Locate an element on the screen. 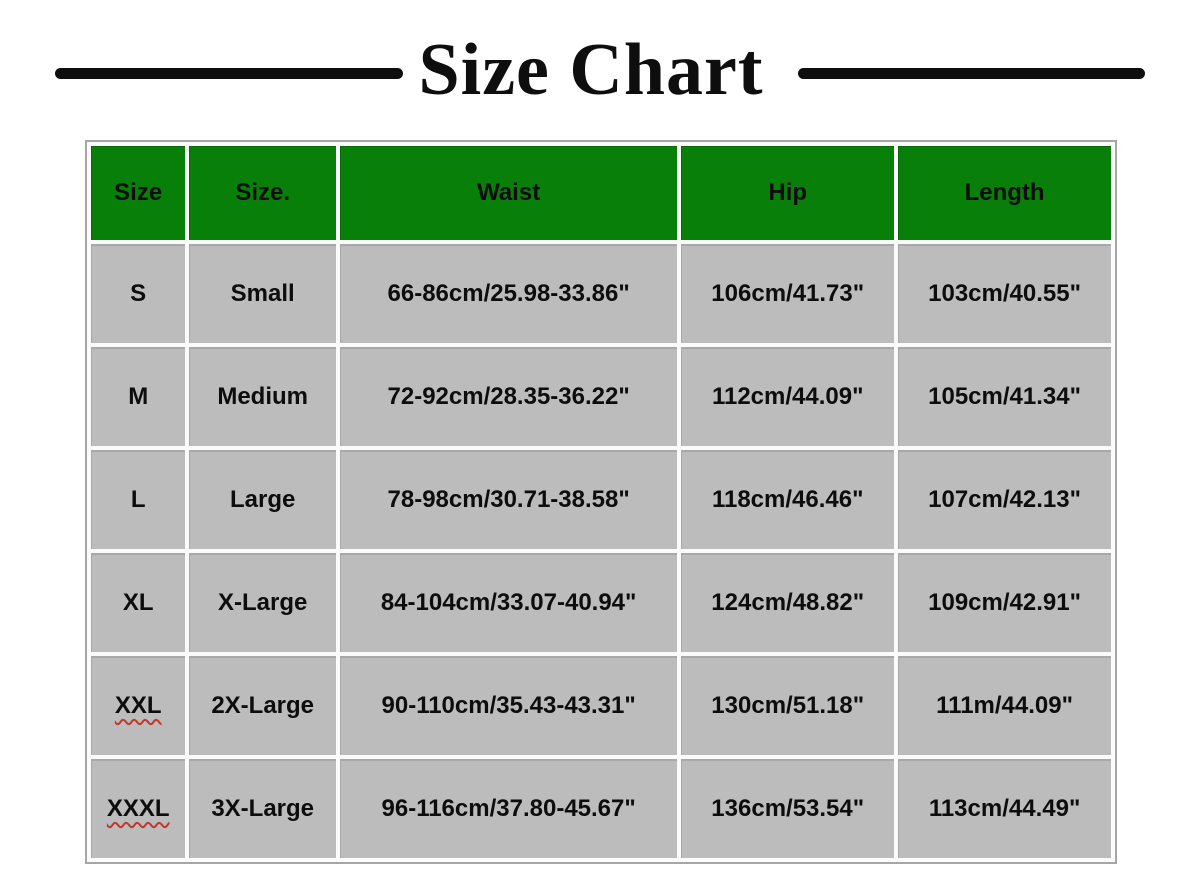 This screenshot has height=893, width=1200. page-title: Size Chart is located at coordinates (591, 70).